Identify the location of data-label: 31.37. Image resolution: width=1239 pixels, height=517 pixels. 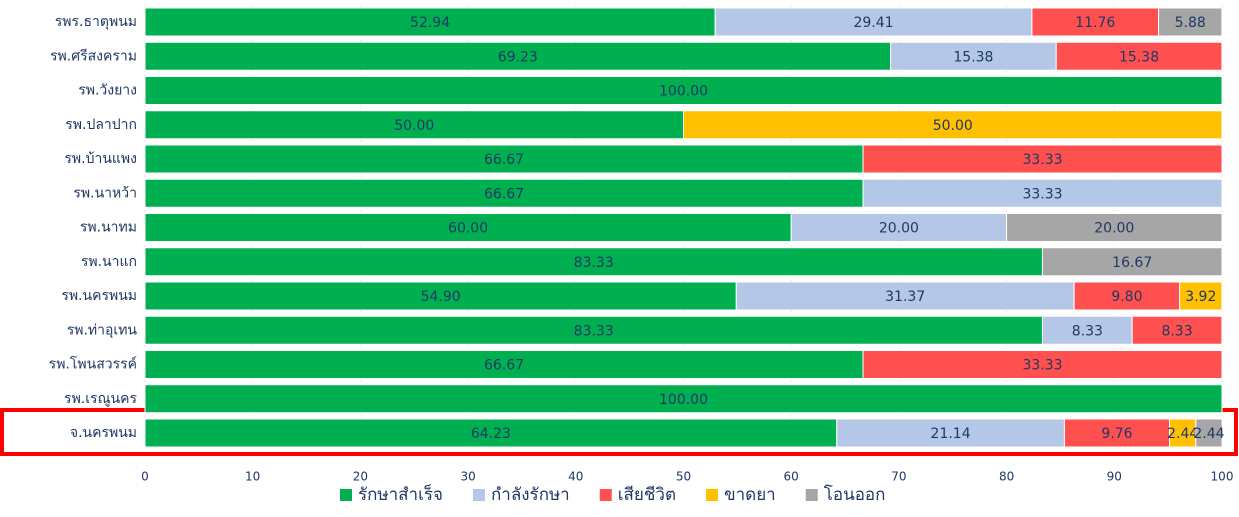
(905, 297).